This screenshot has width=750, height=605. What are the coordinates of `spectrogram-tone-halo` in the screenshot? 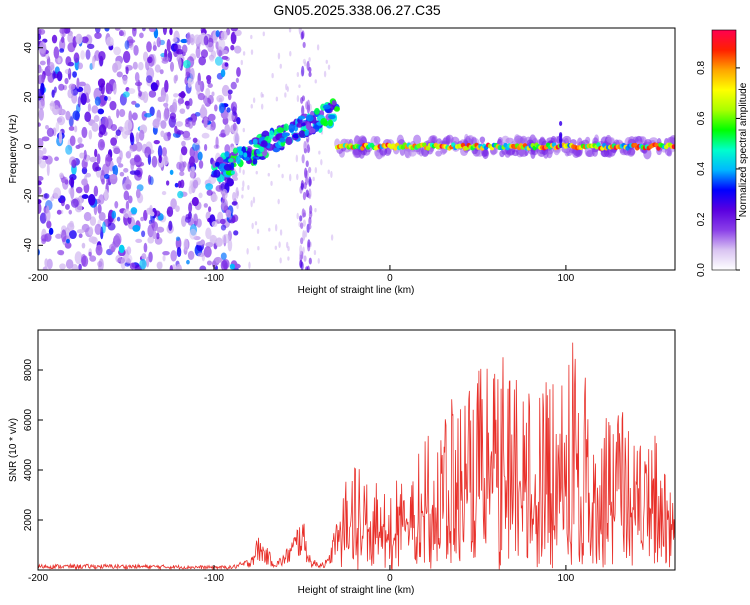 It's located at (567, 139).